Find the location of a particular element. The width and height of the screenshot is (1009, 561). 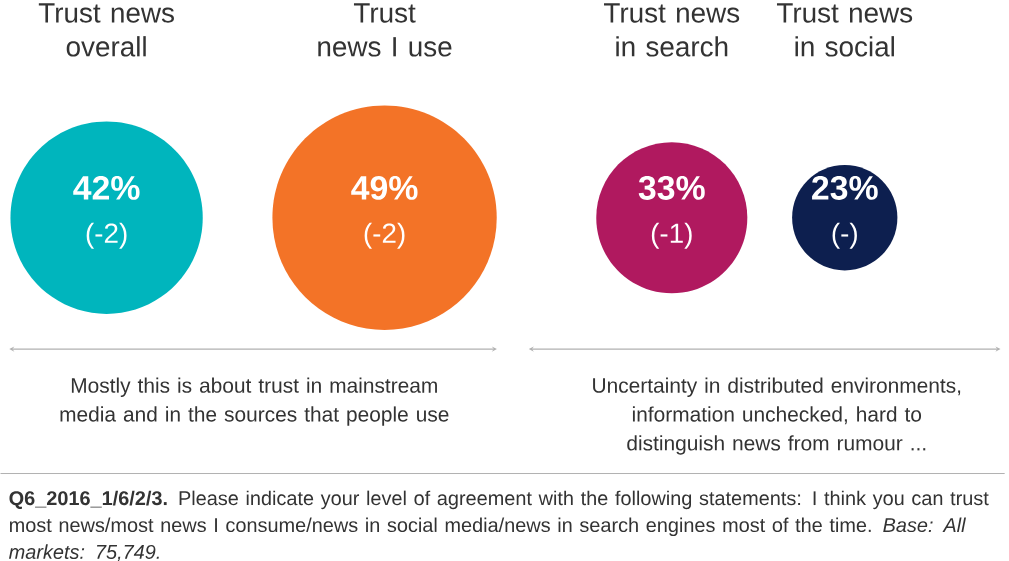

data-label: 49% is located at coordinates (384, 187).